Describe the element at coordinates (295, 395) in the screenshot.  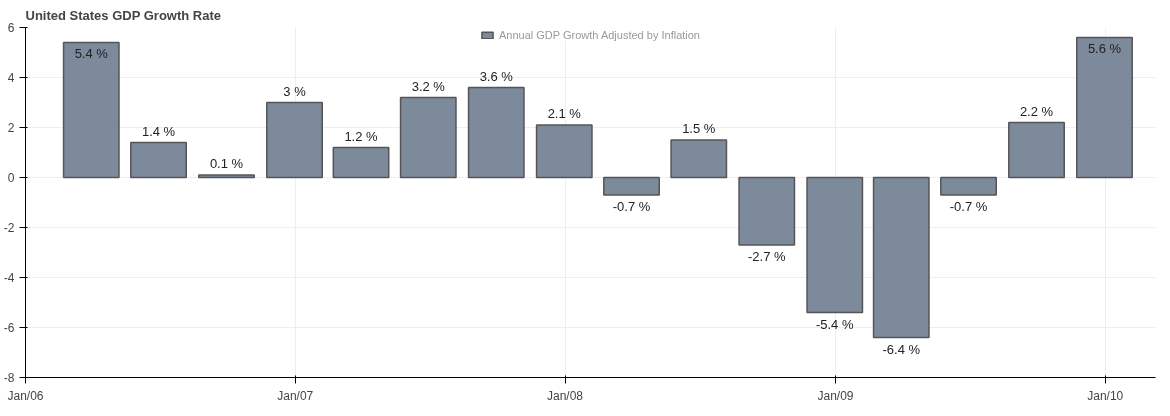
I see `x-tick-label: Jan/07` at that location.